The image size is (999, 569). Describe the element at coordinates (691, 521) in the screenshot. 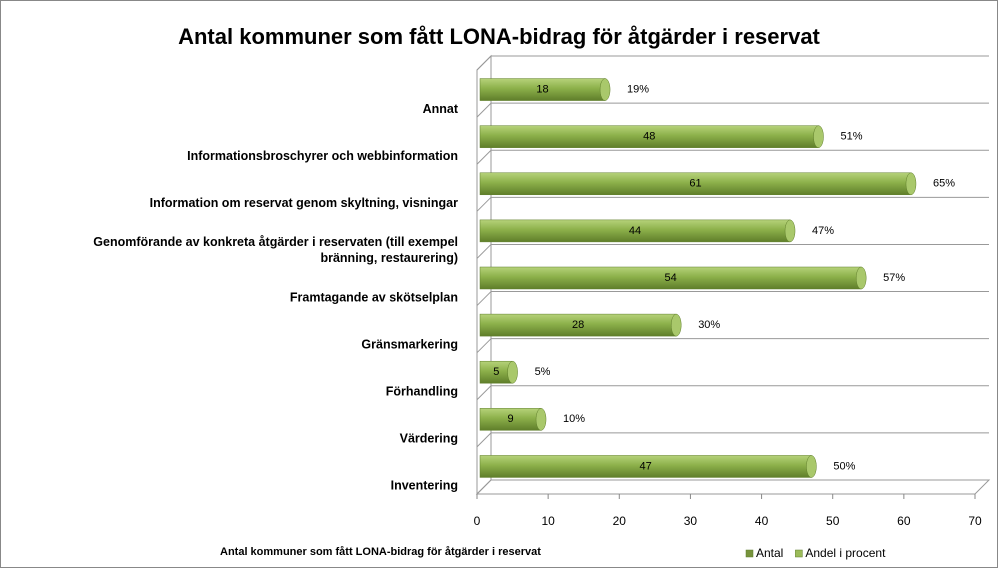

I see `x-tick-label: 30` at that location.